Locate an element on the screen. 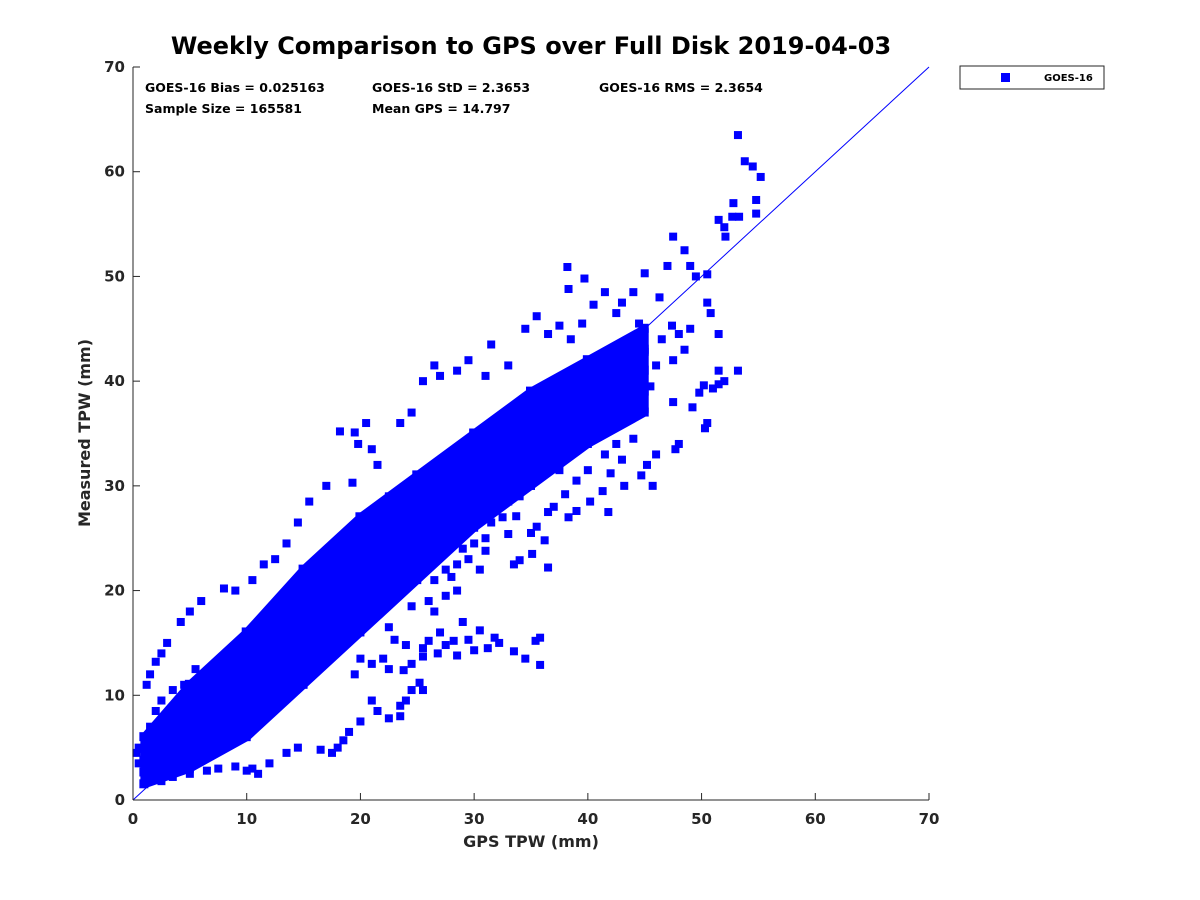 The width and height of the screenshot is (1200, 900). x-tick-label: 70 is located at coordinates (929, 819).